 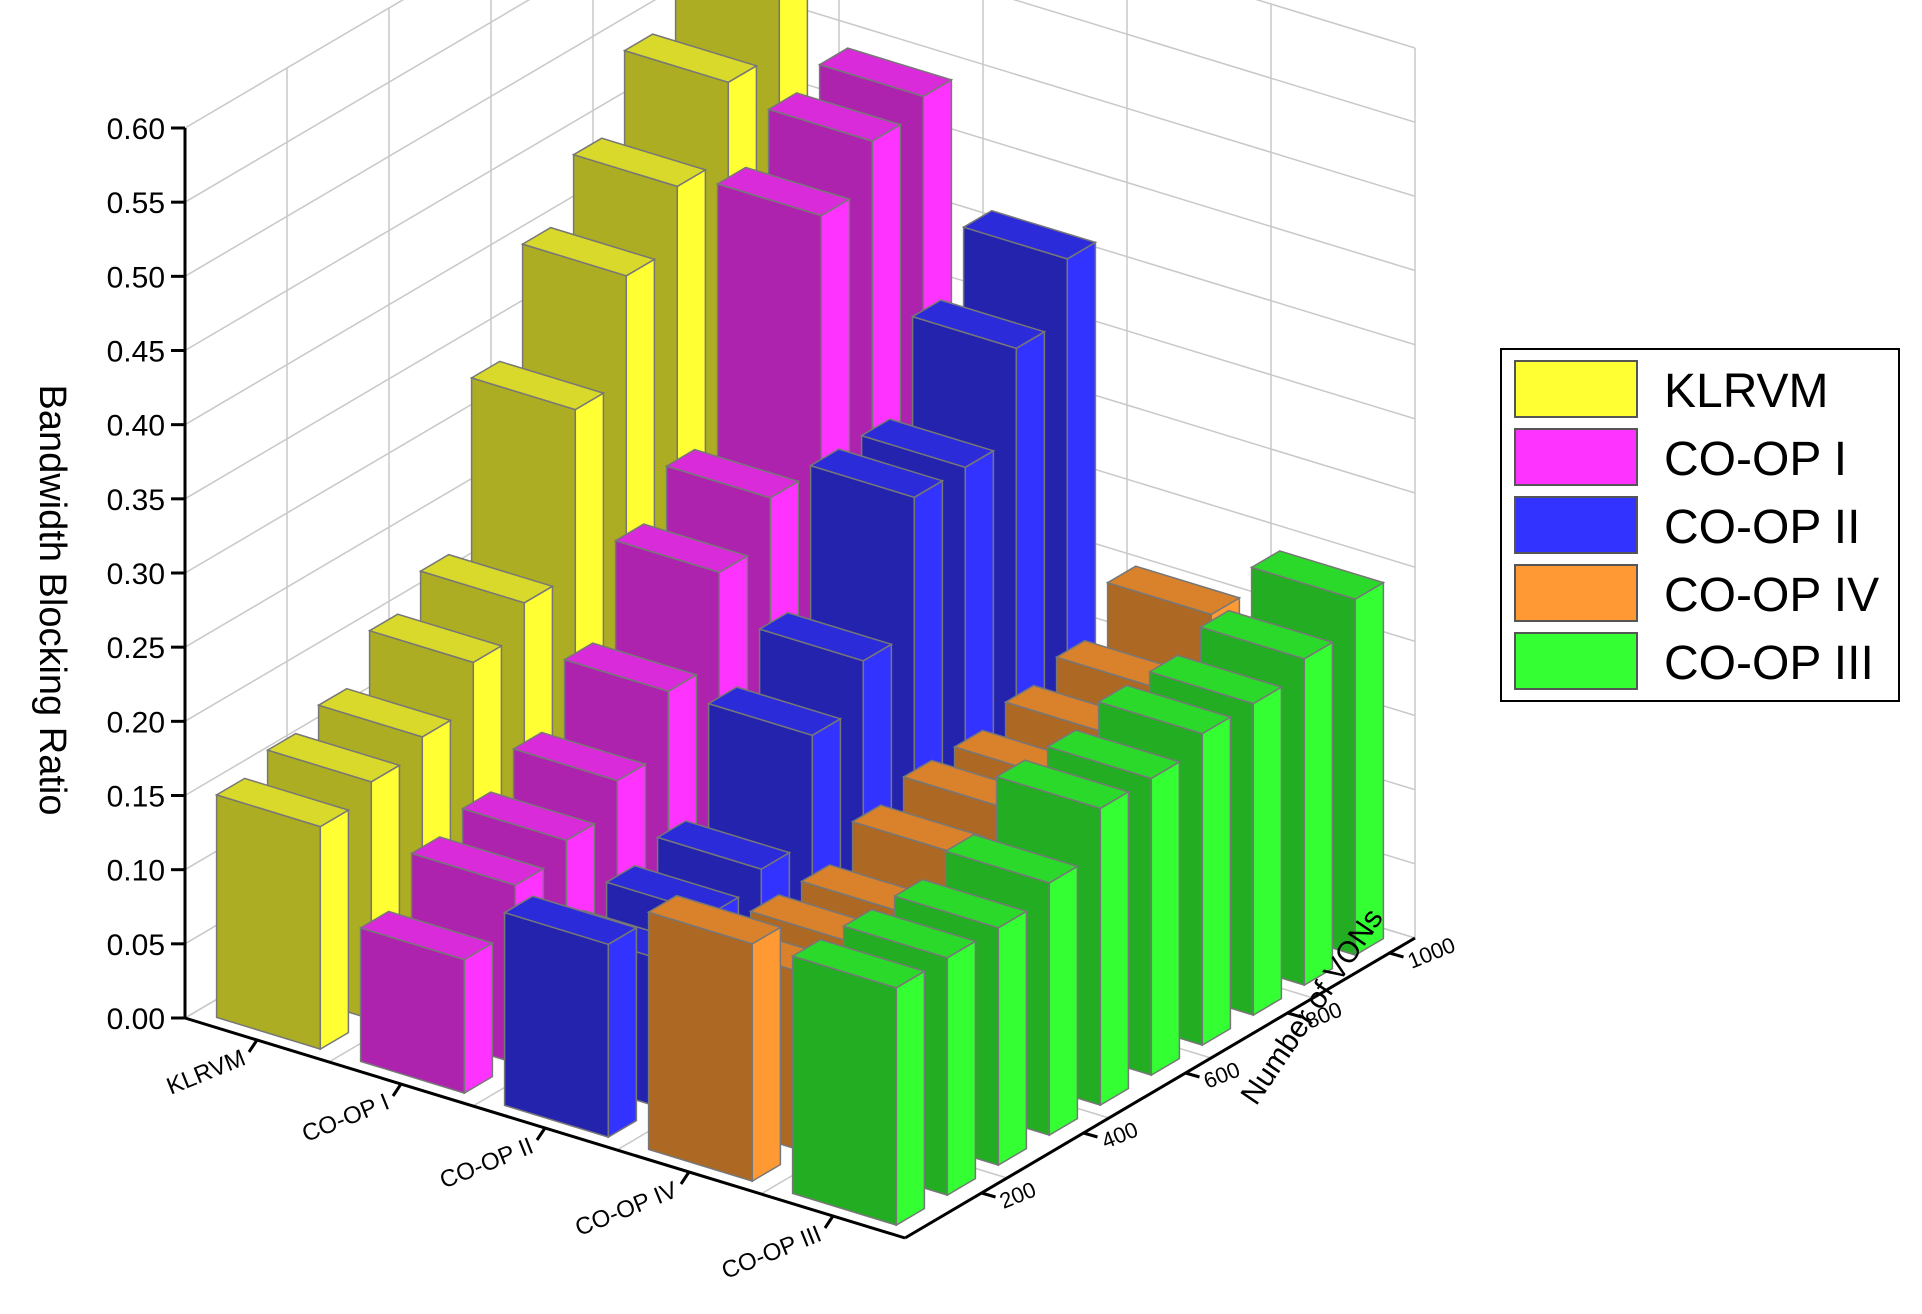 I want to click on category-tick-label: CO-OP I, so click(x=345, y=1118).